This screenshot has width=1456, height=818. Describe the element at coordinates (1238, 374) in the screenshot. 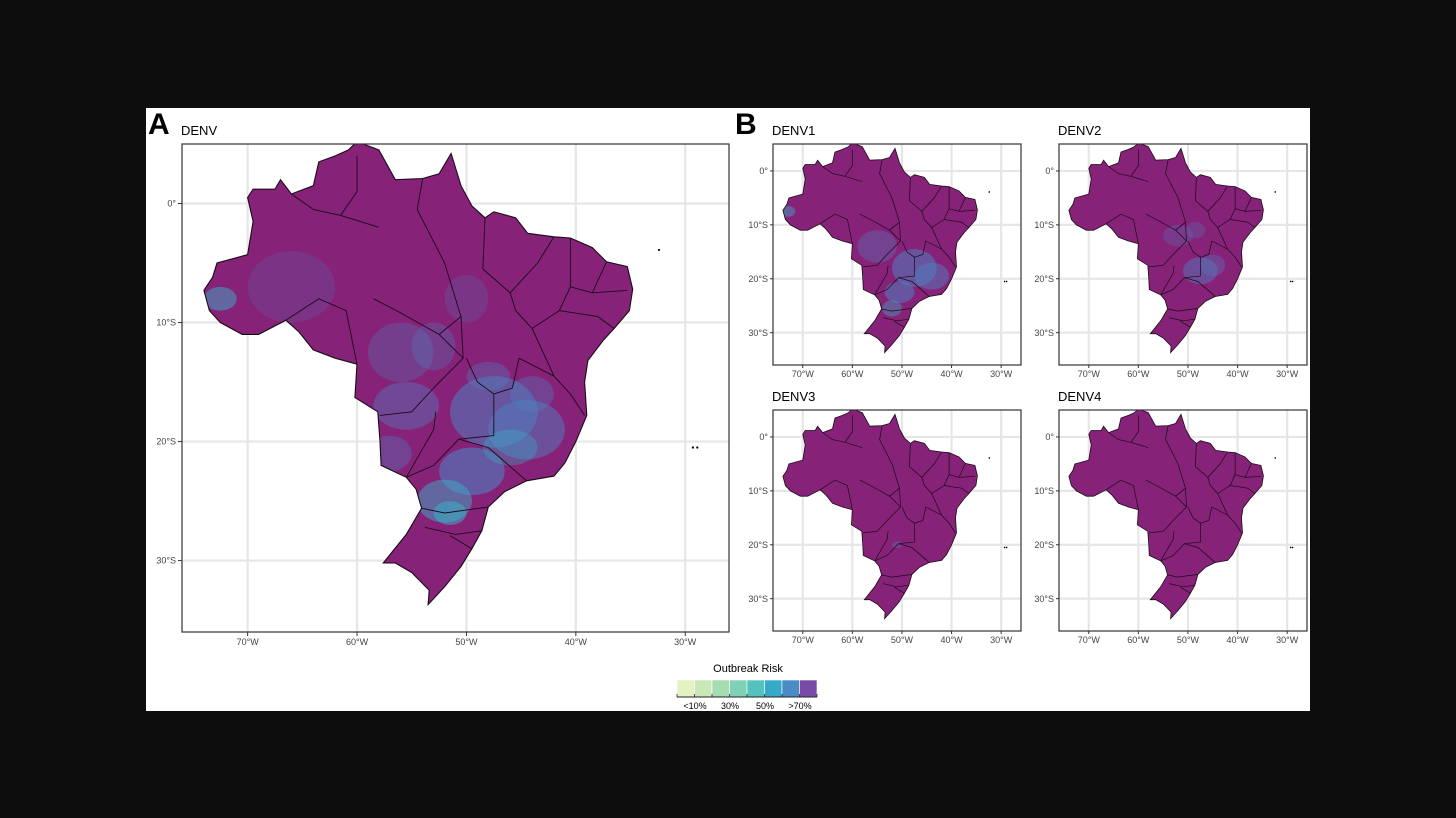

I see `x-tick-label: 40°W` at that location.